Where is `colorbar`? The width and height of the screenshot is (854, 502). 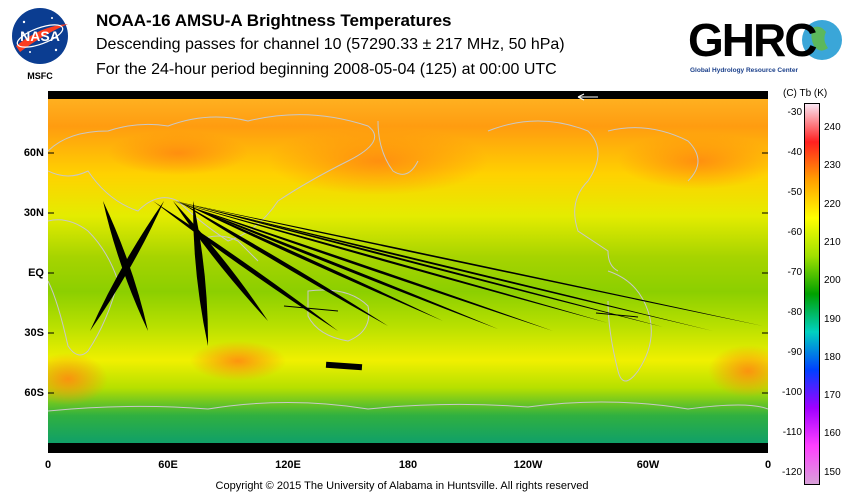
colorbar is located at coordinates (812, 294).